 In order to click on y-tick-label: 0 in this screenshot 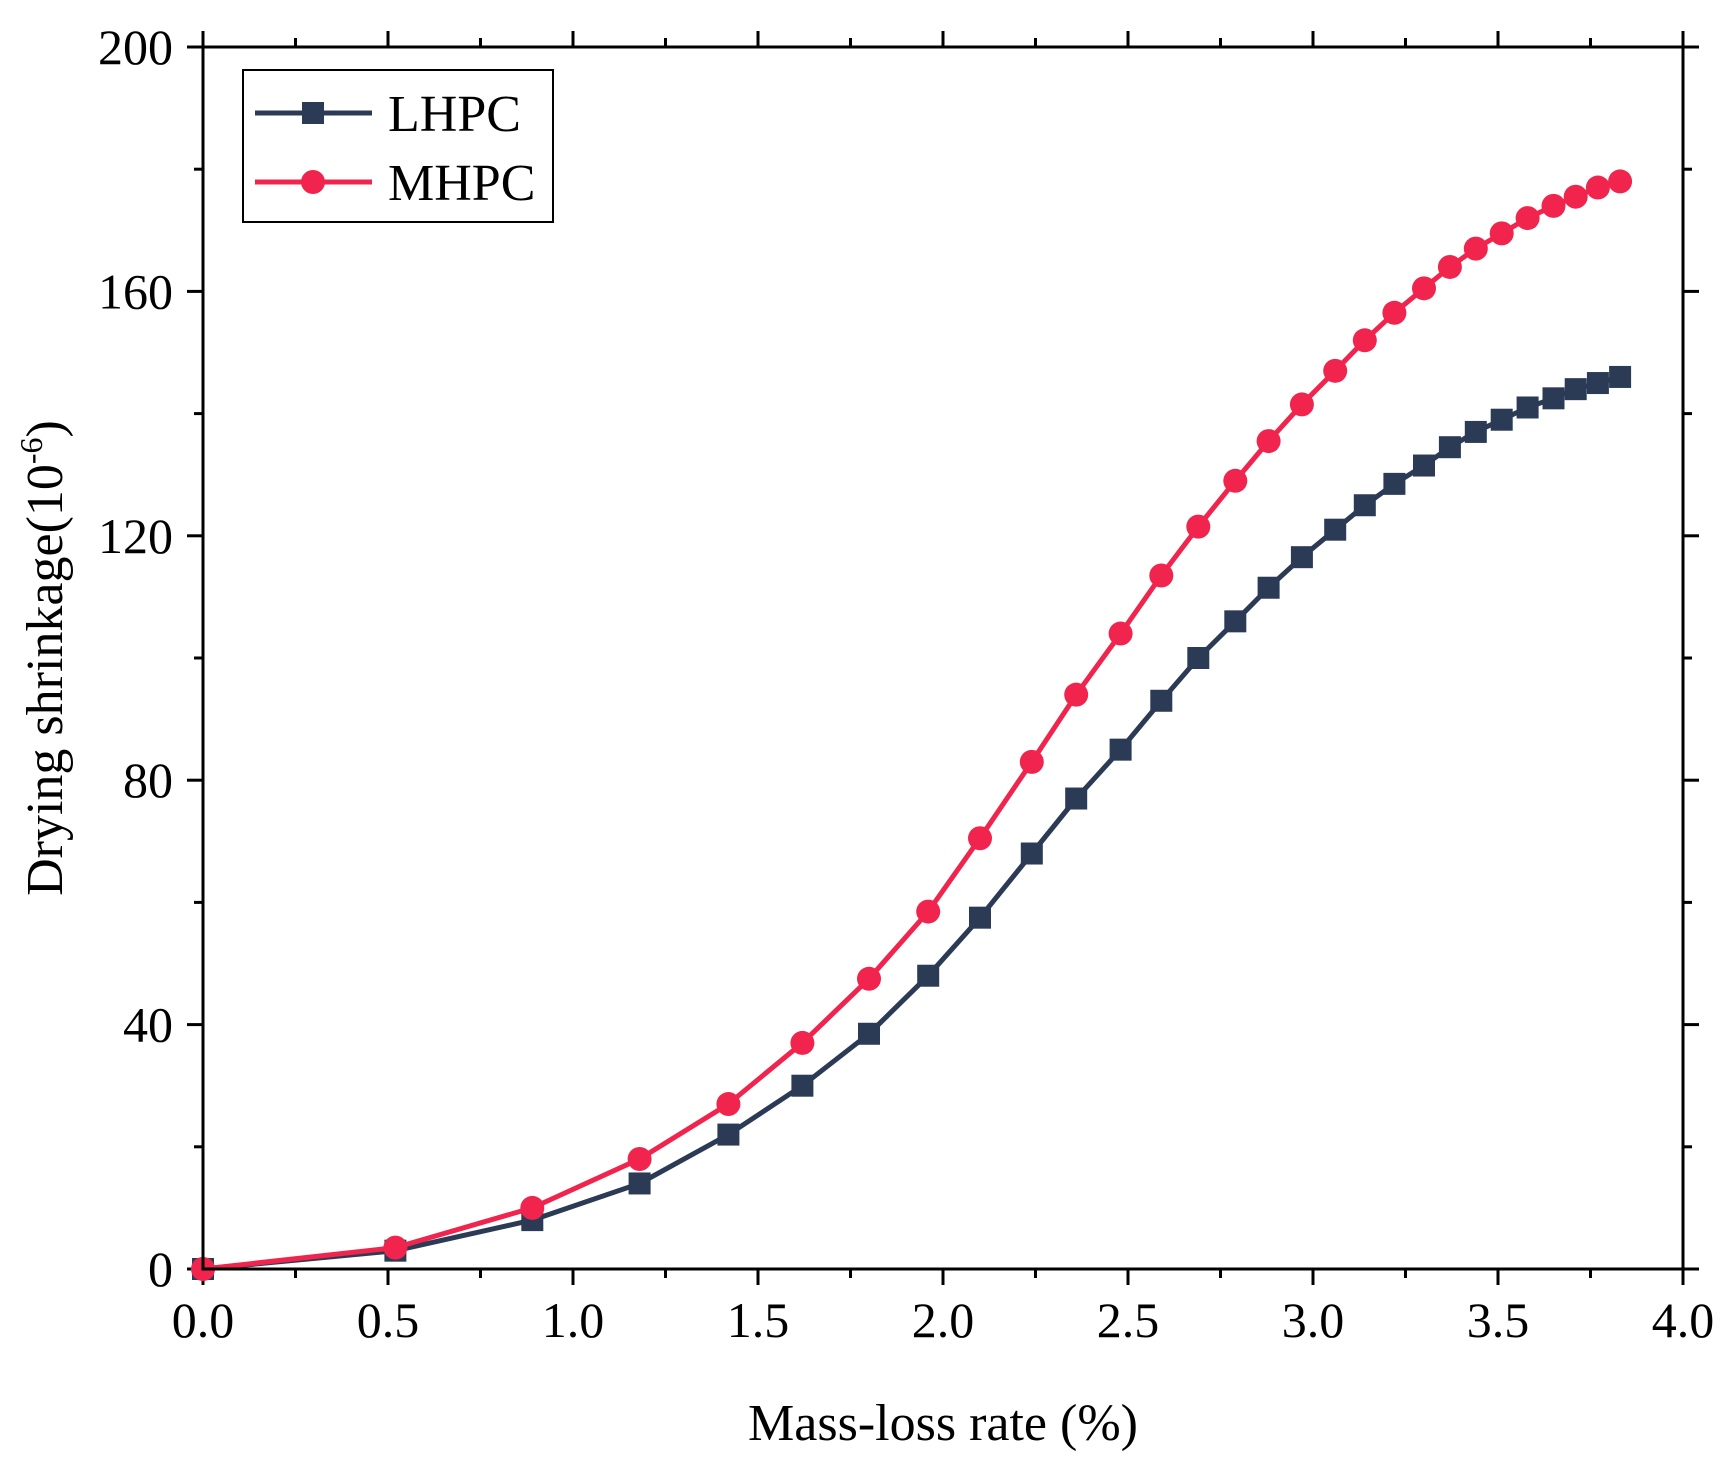, I will do `click(160, 1269)`.